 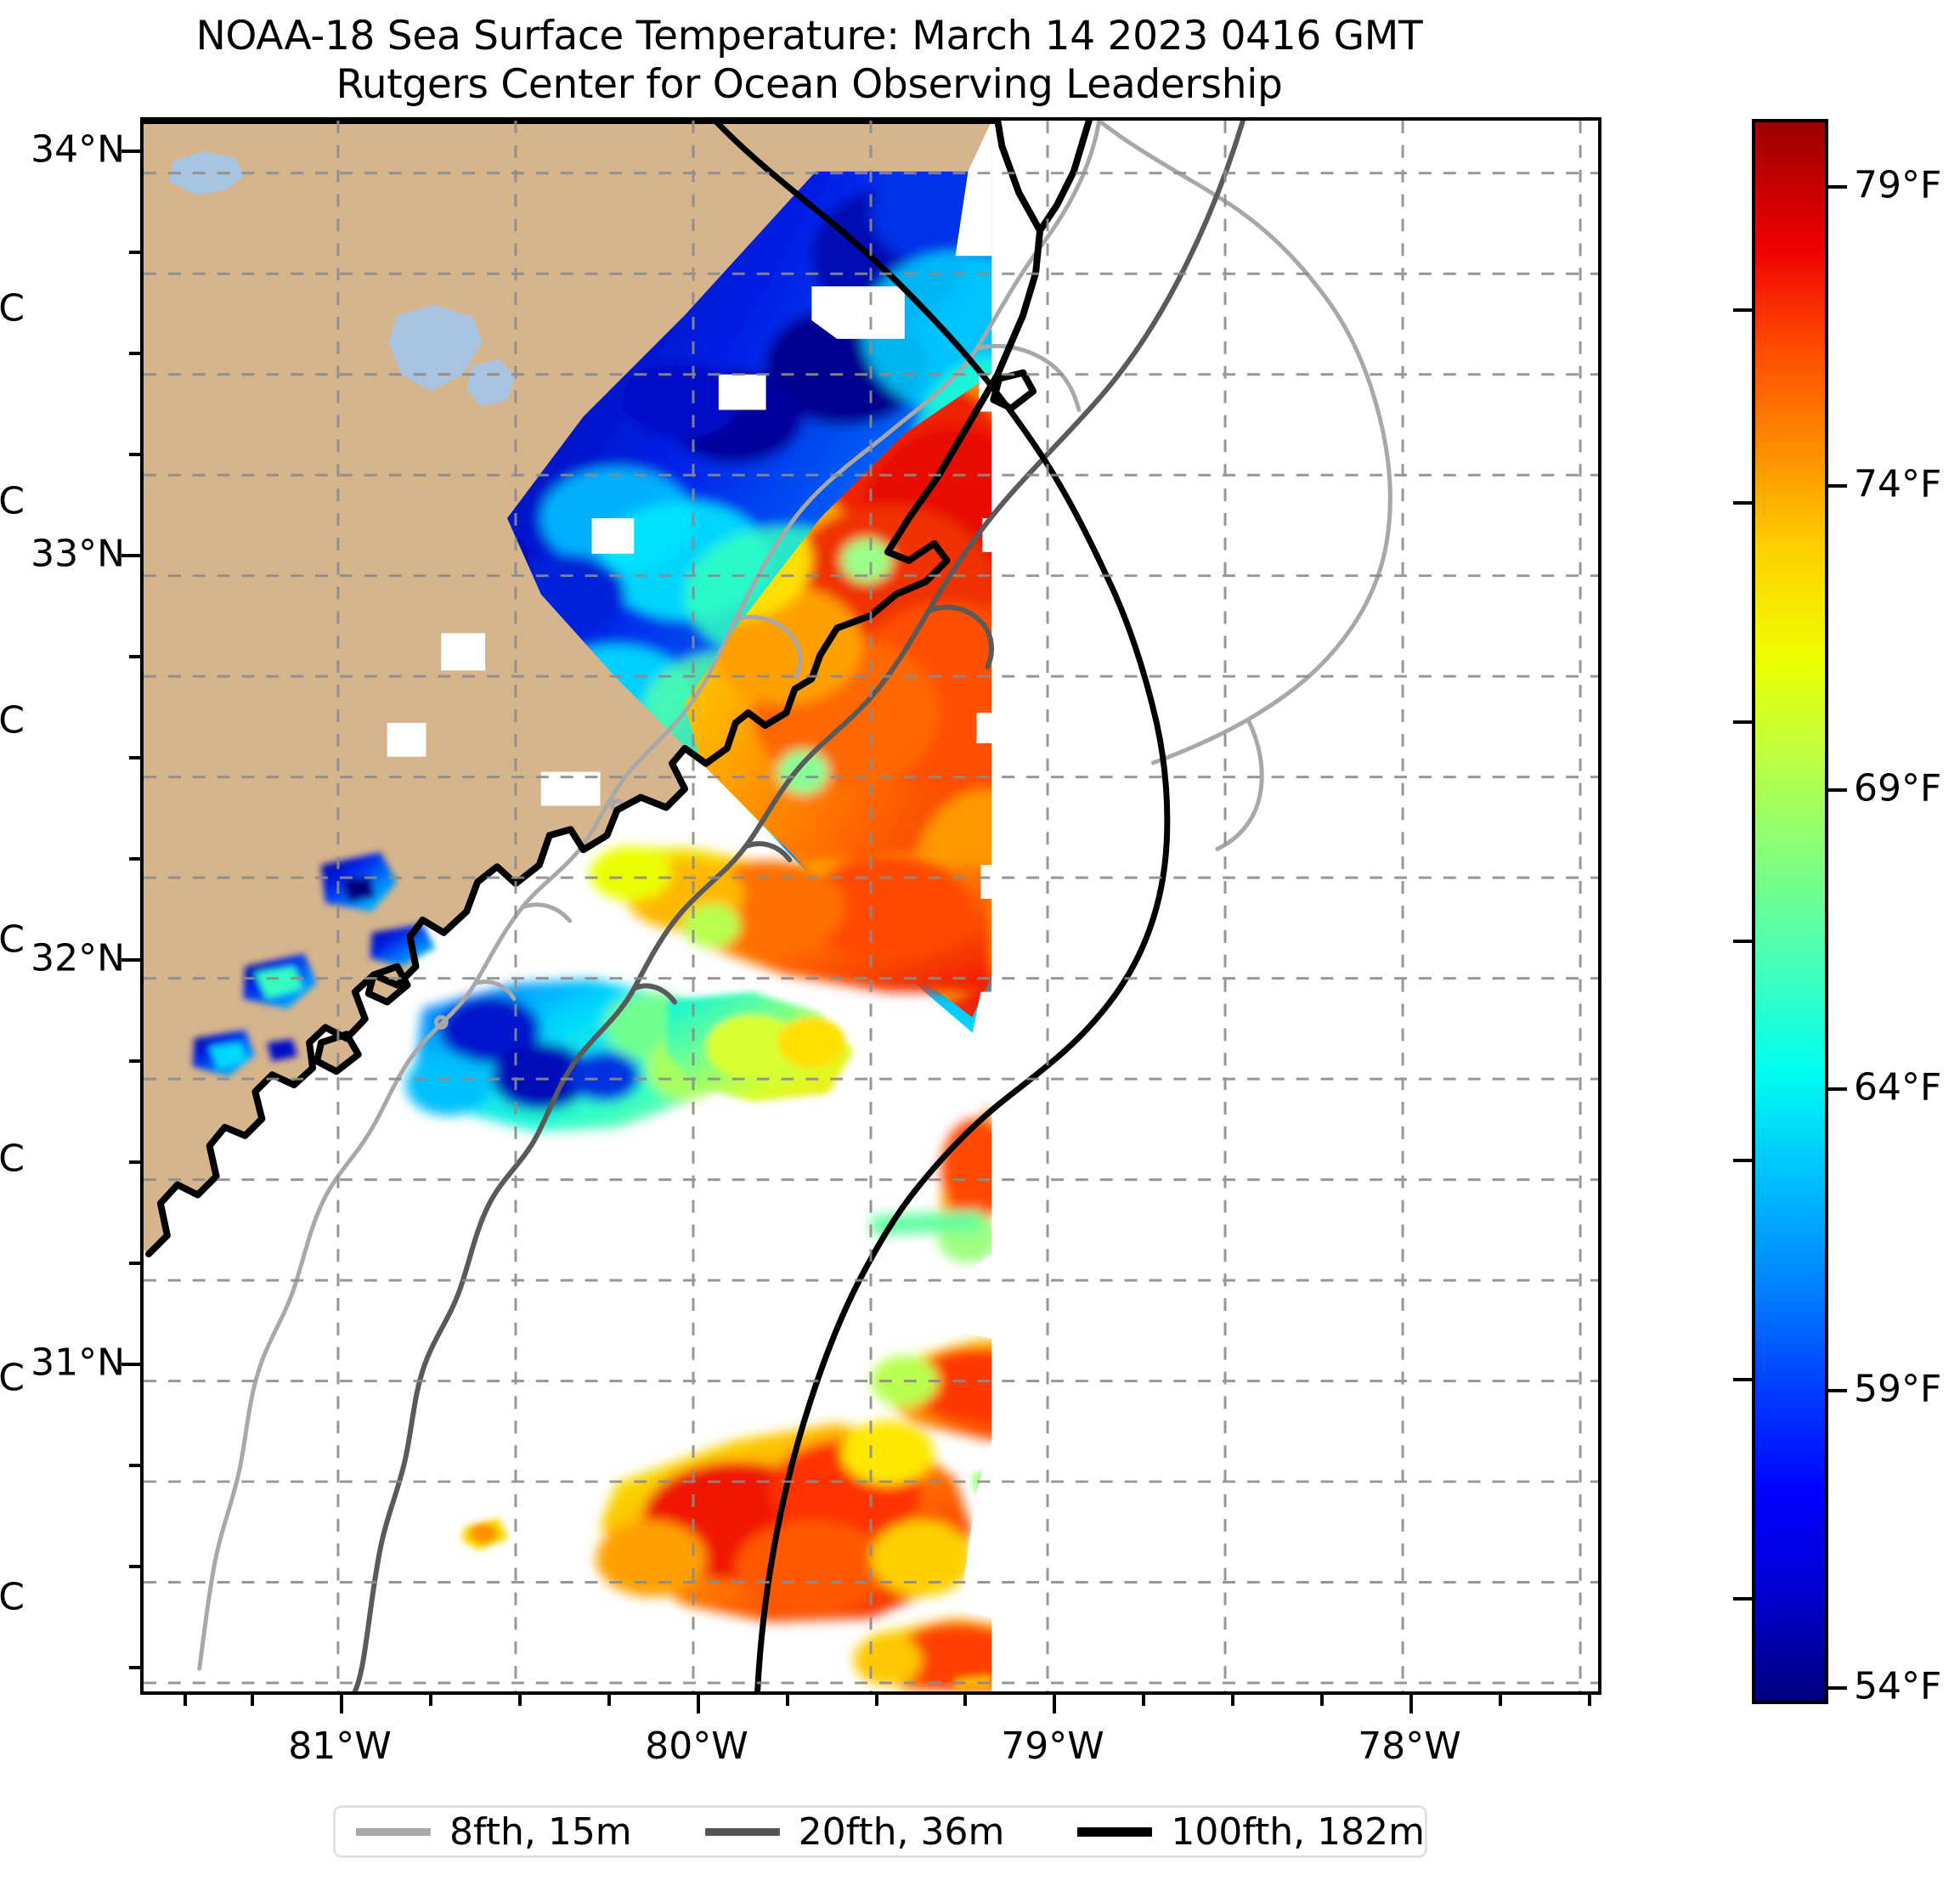 What do you see at coordinates (1837, 187) in the screenshot?
I see `colorbar-tick-79f` at bounding box center [1837, 187].